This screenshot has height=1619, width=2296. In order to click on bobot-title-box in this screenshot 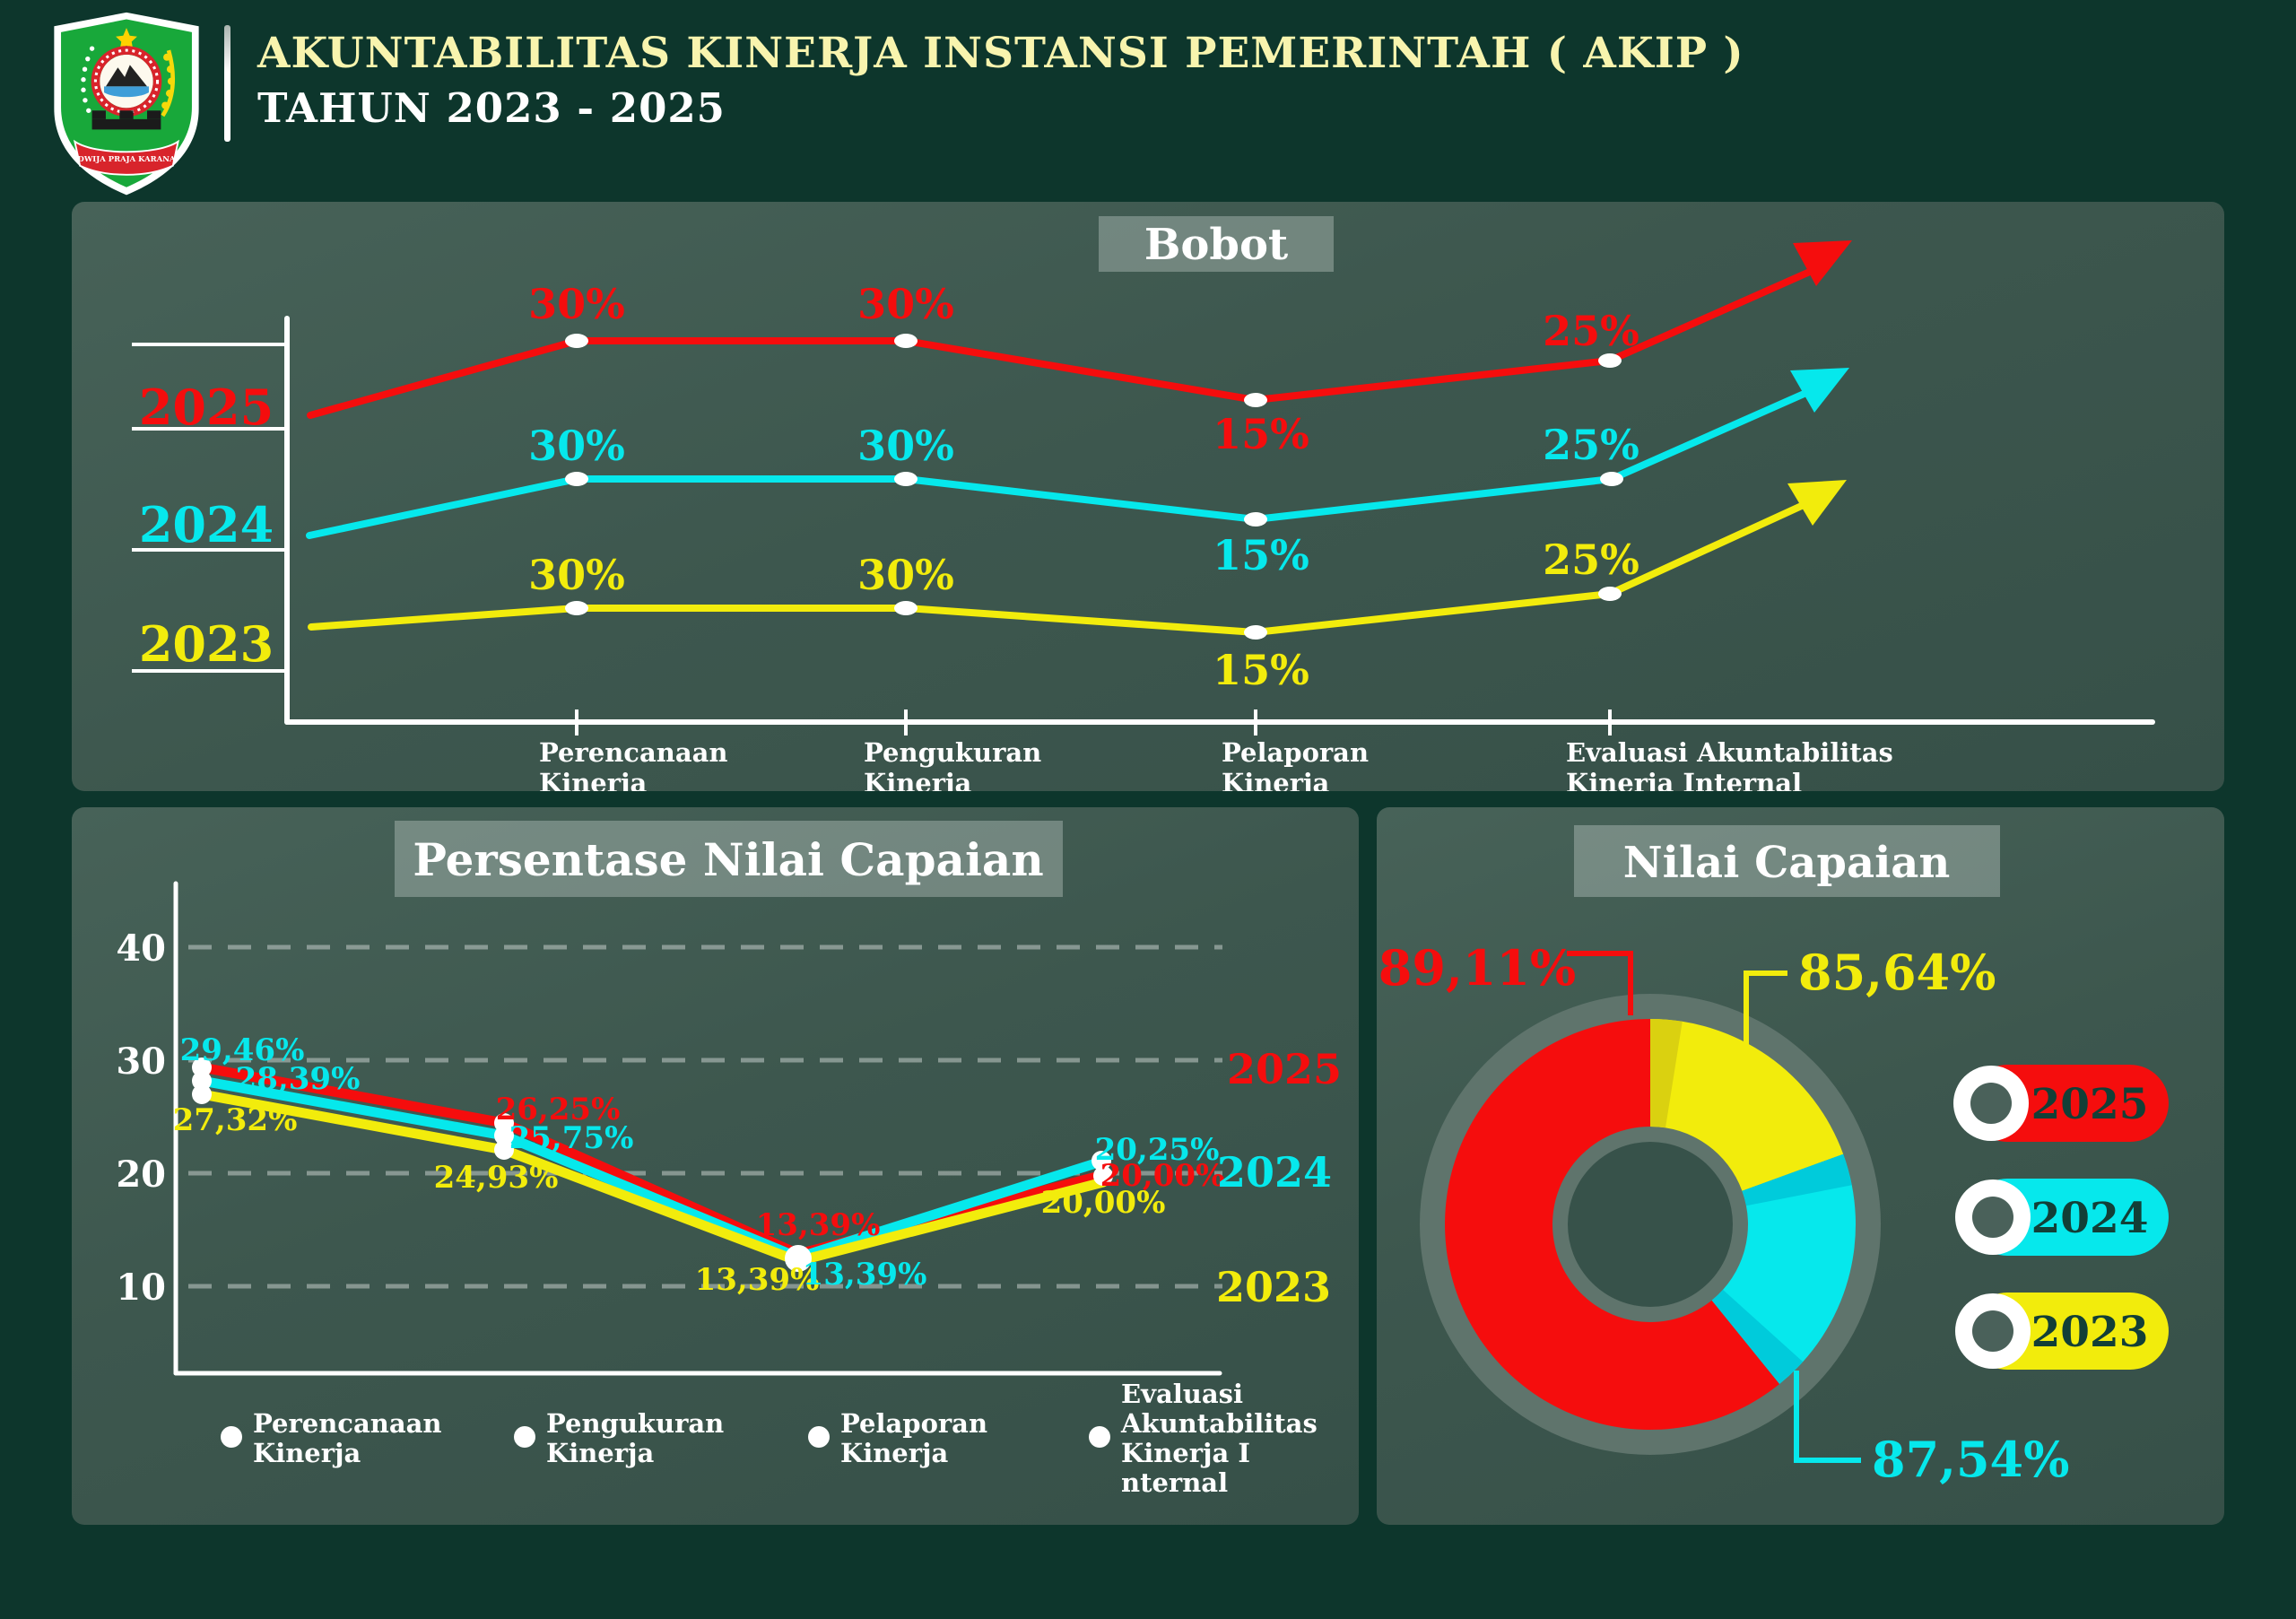, I will do `click(1216, 244)`.